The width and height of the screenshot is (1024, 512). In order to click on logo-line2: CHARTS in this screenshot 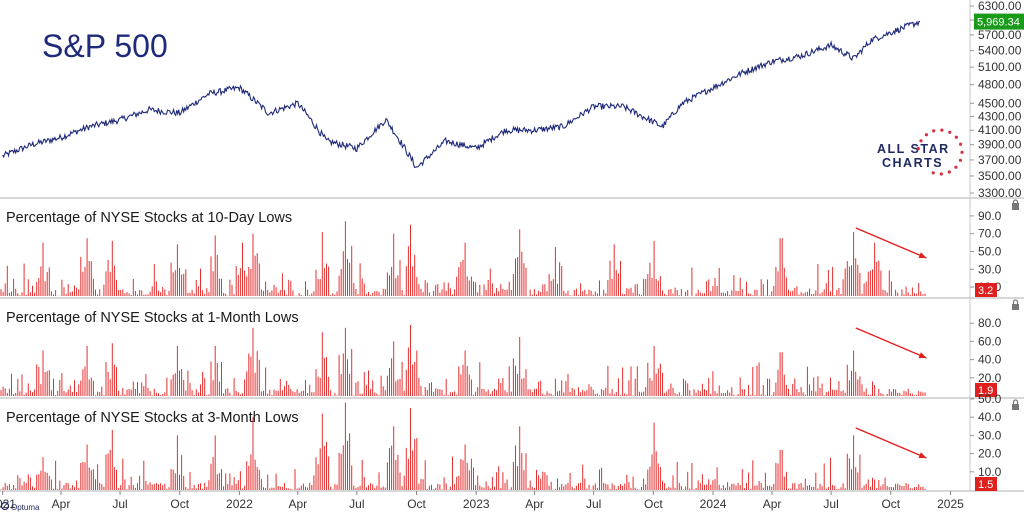, I will do `click(912, 163)`.